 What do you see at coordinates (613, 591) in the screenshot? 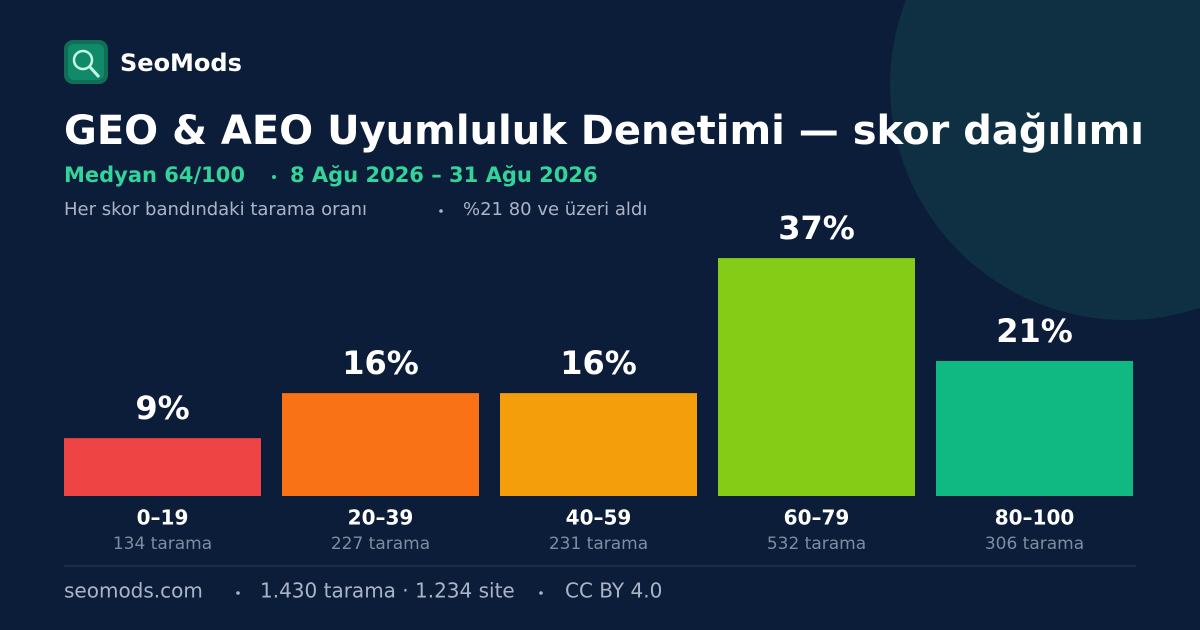
I see `footer-text: CC BY 4.0` at bounding box center [613, 591].